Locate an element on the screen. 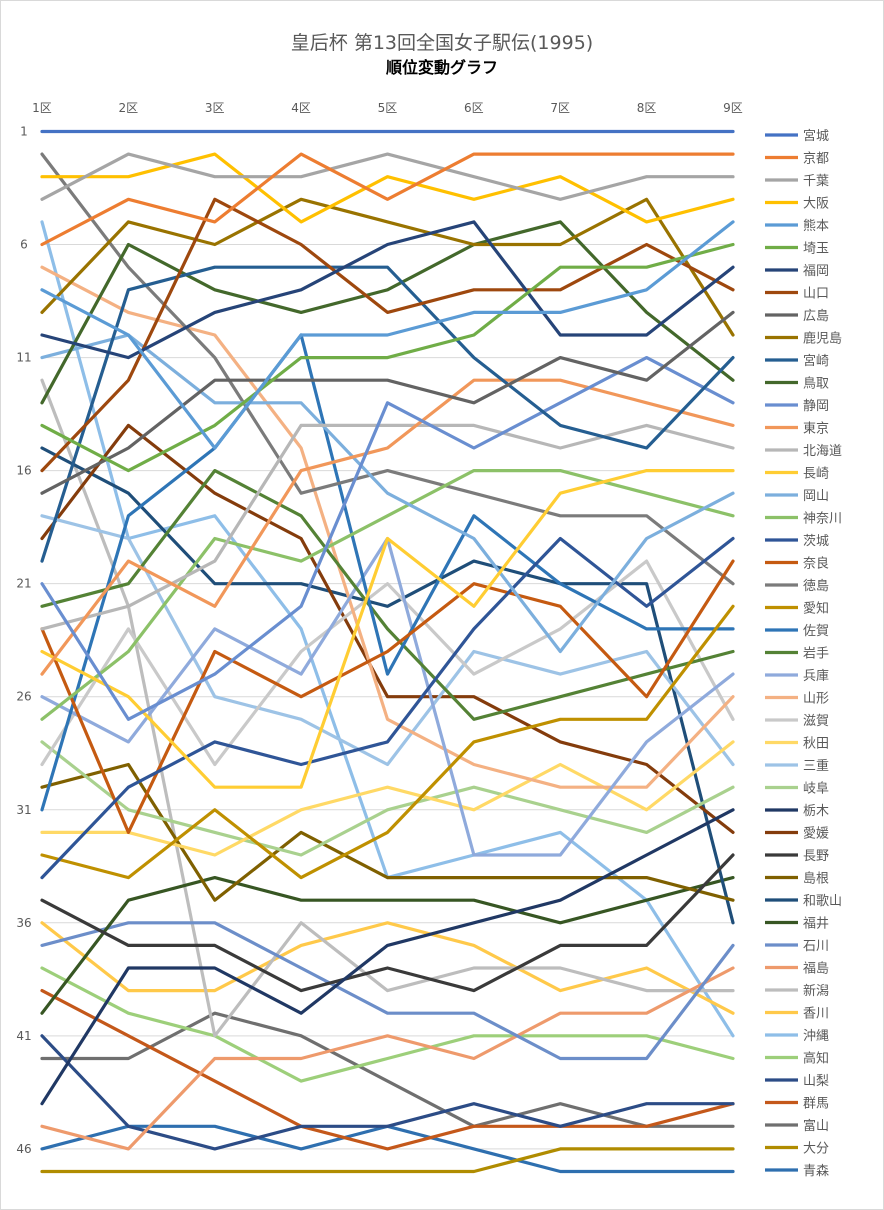 The width and height of the screenshot is (884, 1210). y-tick-label: 11 is located at coordinates (23, 358).